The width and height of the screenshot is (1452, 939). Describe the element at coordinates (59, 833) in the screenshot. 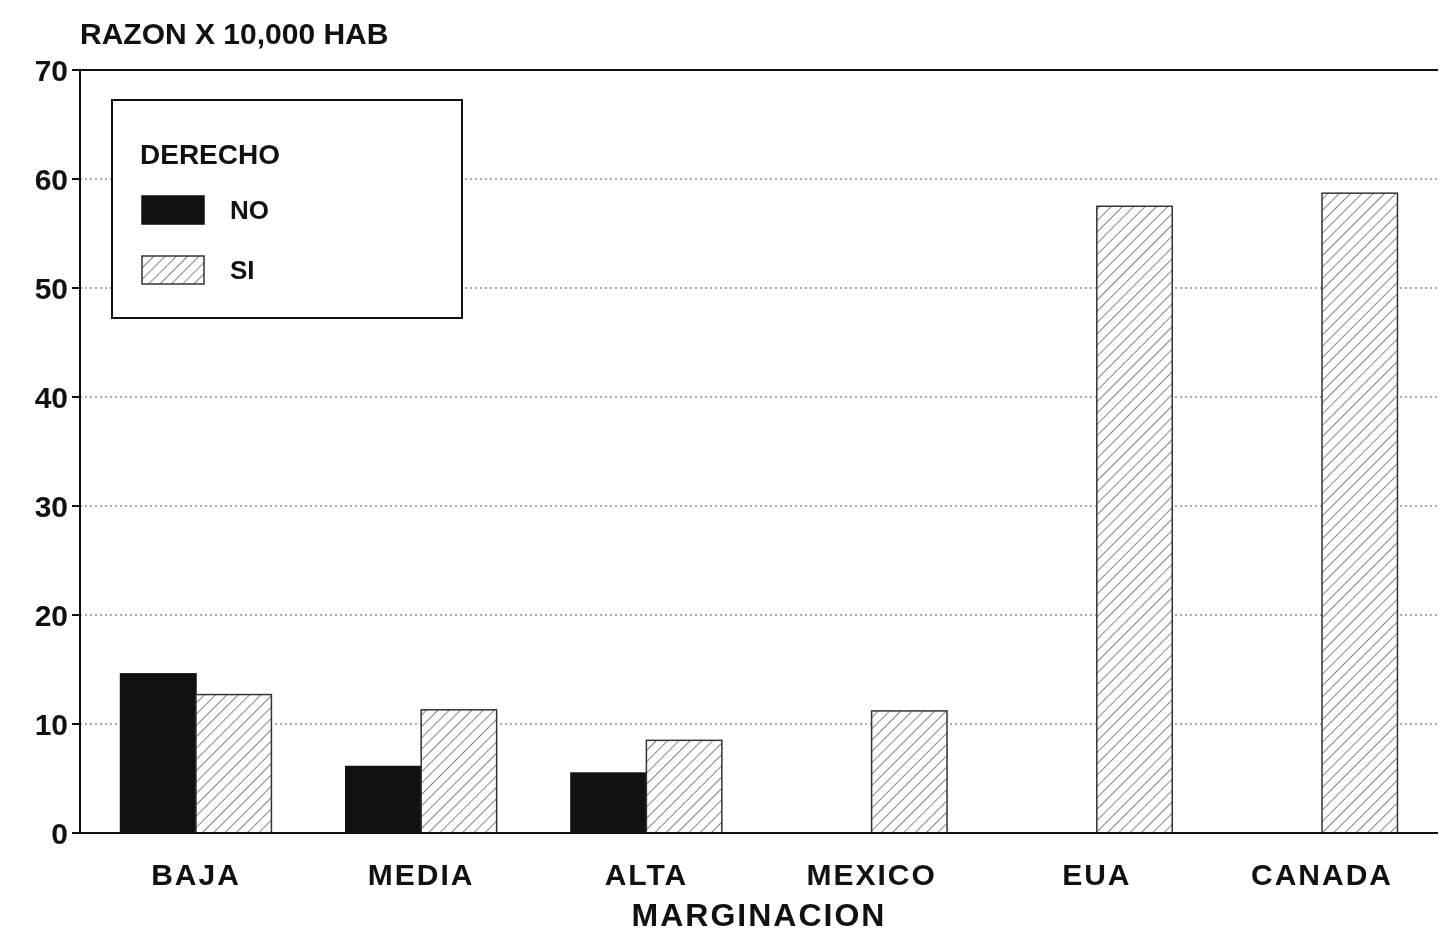

I see `y-tick-label: 0` at that location.